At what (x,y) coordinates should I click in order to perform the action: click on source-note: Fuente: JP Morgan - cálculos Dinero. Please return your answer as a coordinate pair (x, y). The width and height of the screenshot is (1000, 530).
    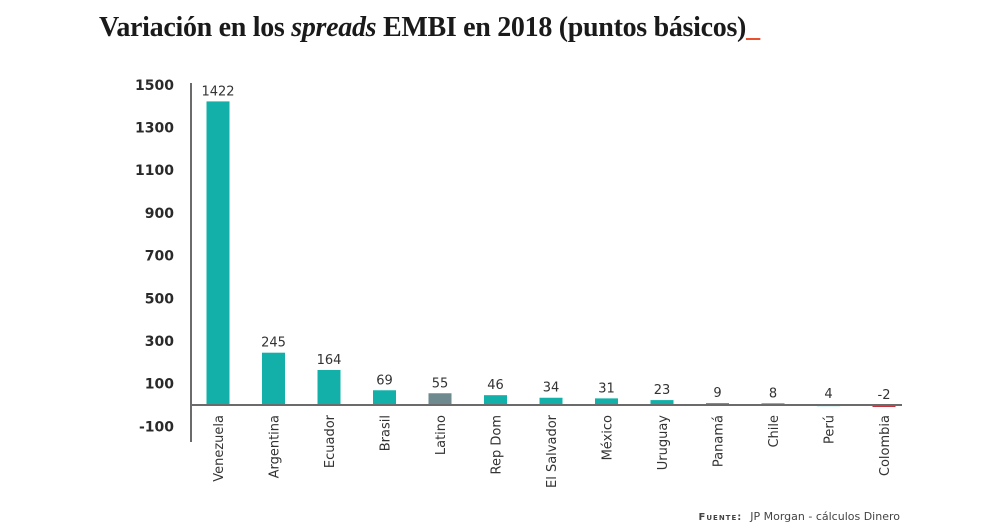
    Looking at the image, I should click on (799, 516).